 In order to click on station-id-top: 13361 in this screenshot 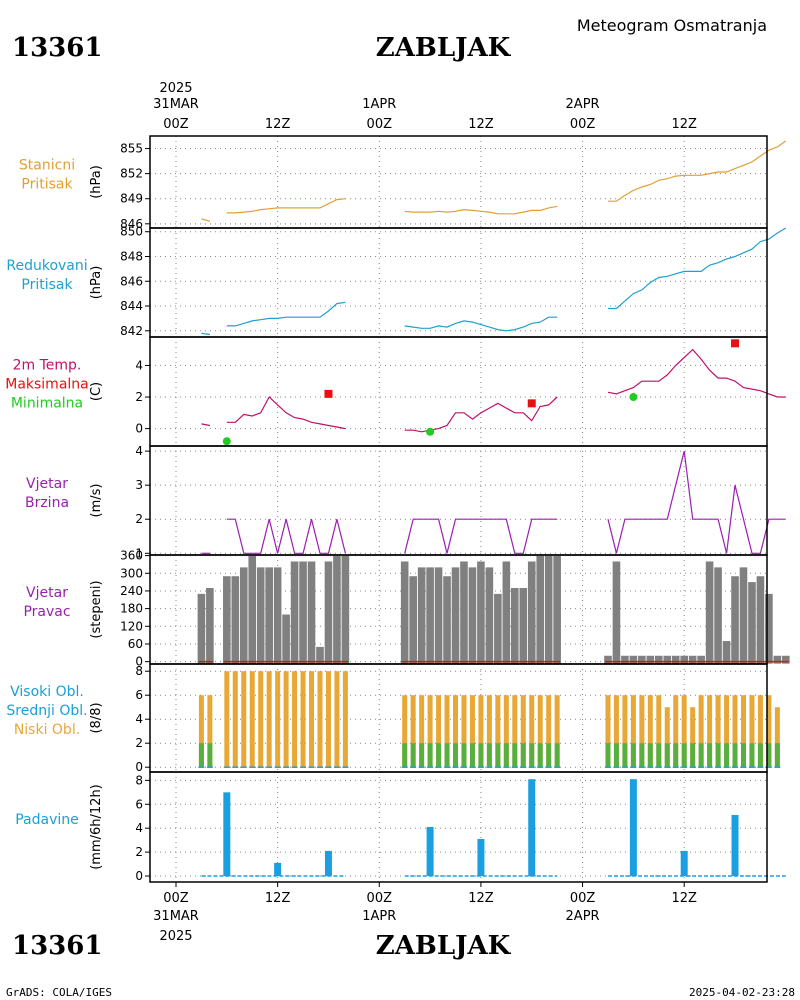, I will do `click(57, 48)`.